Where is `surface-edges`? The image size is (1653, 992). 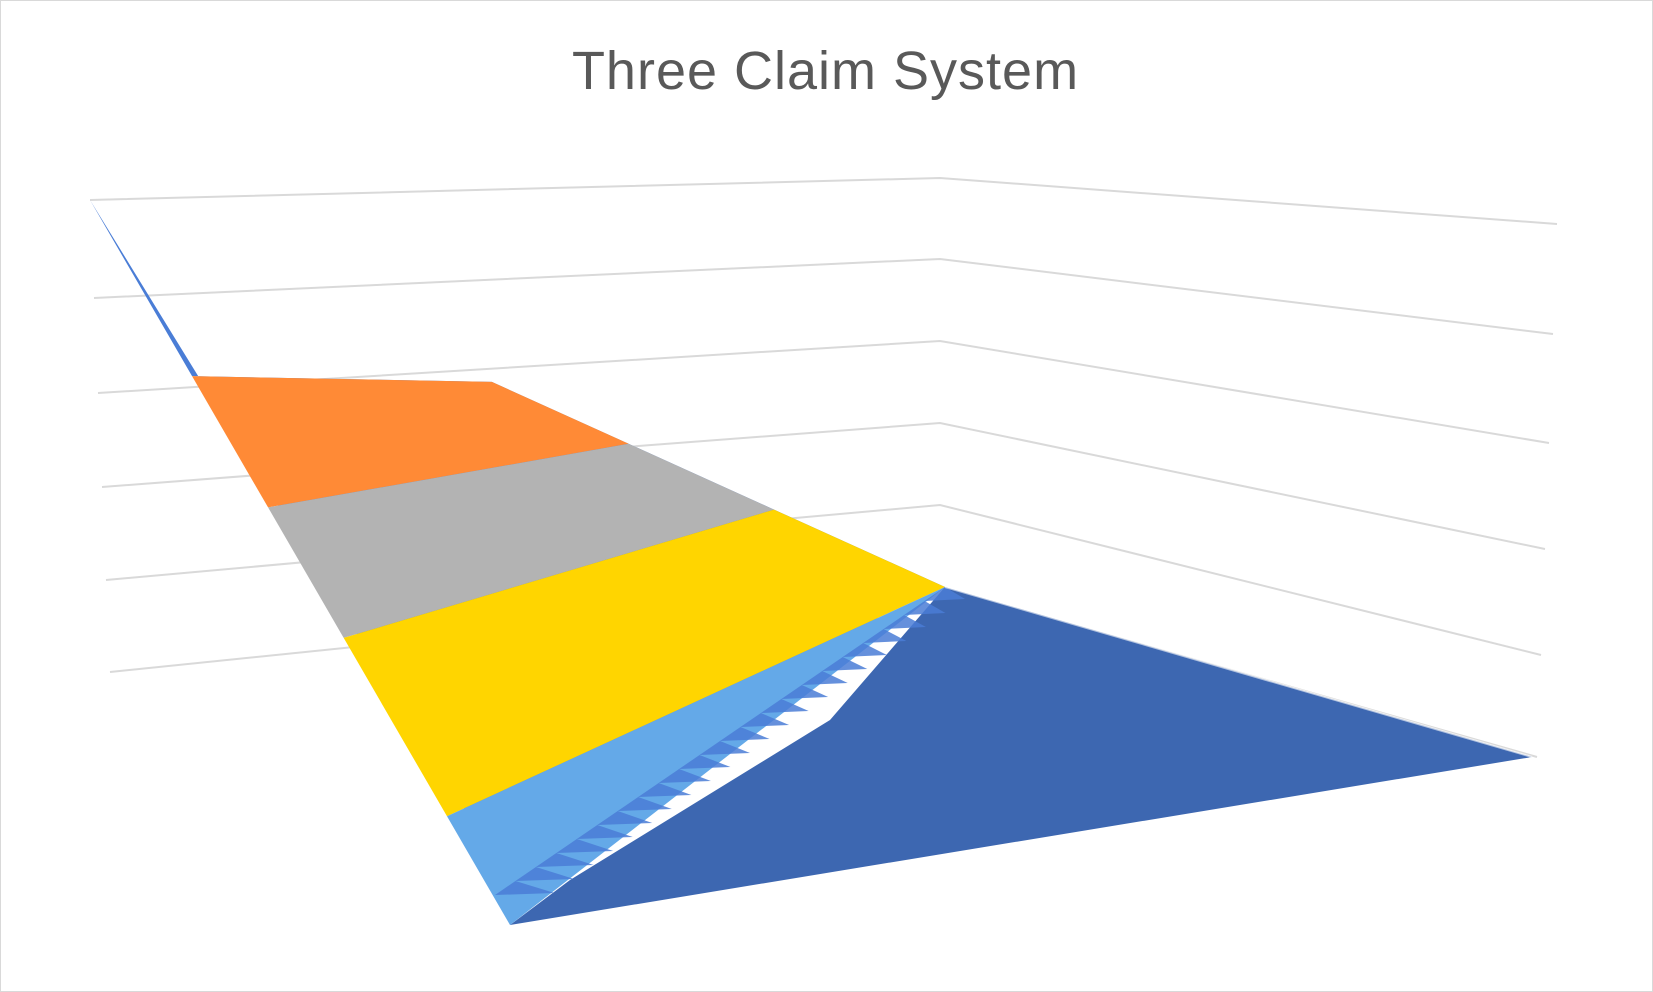
surface-edges is located at coordinates (1238, 672).